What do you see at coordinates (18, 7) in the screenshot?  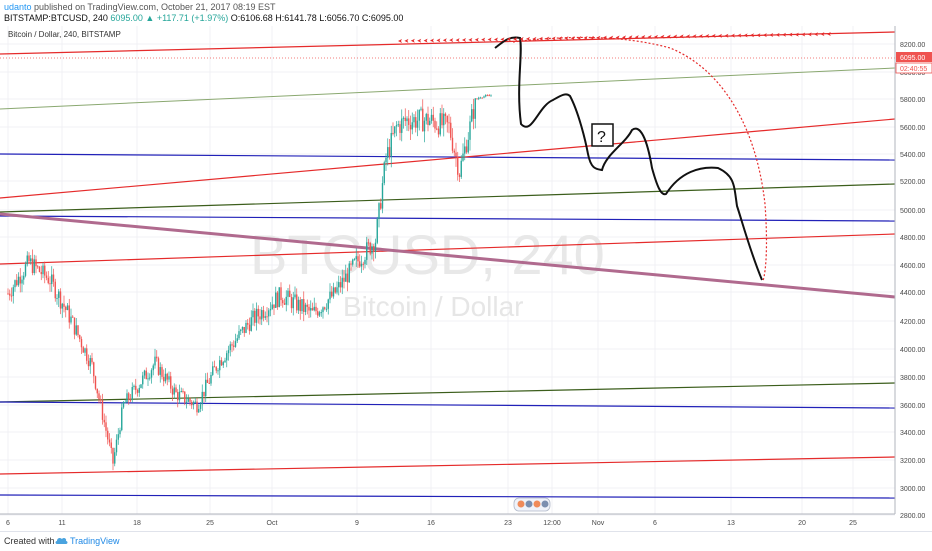 I see `author-link: udanto` at bounding box center [18, 7].